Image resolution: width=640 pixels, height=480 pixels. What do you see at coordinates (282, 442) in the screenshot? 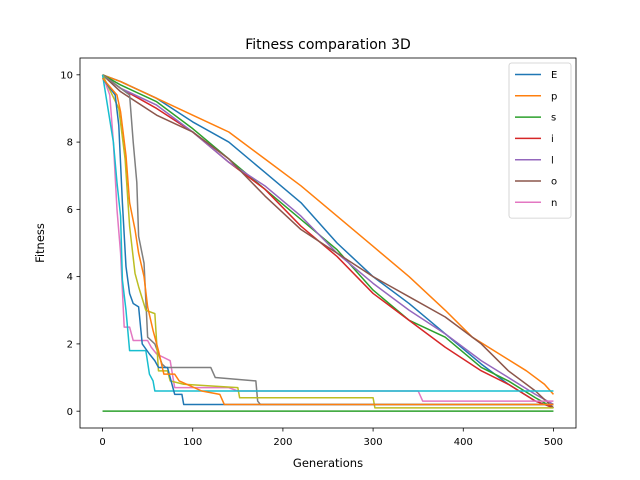
I see `x-tick-label: 200` at bounding box center [282, 442].